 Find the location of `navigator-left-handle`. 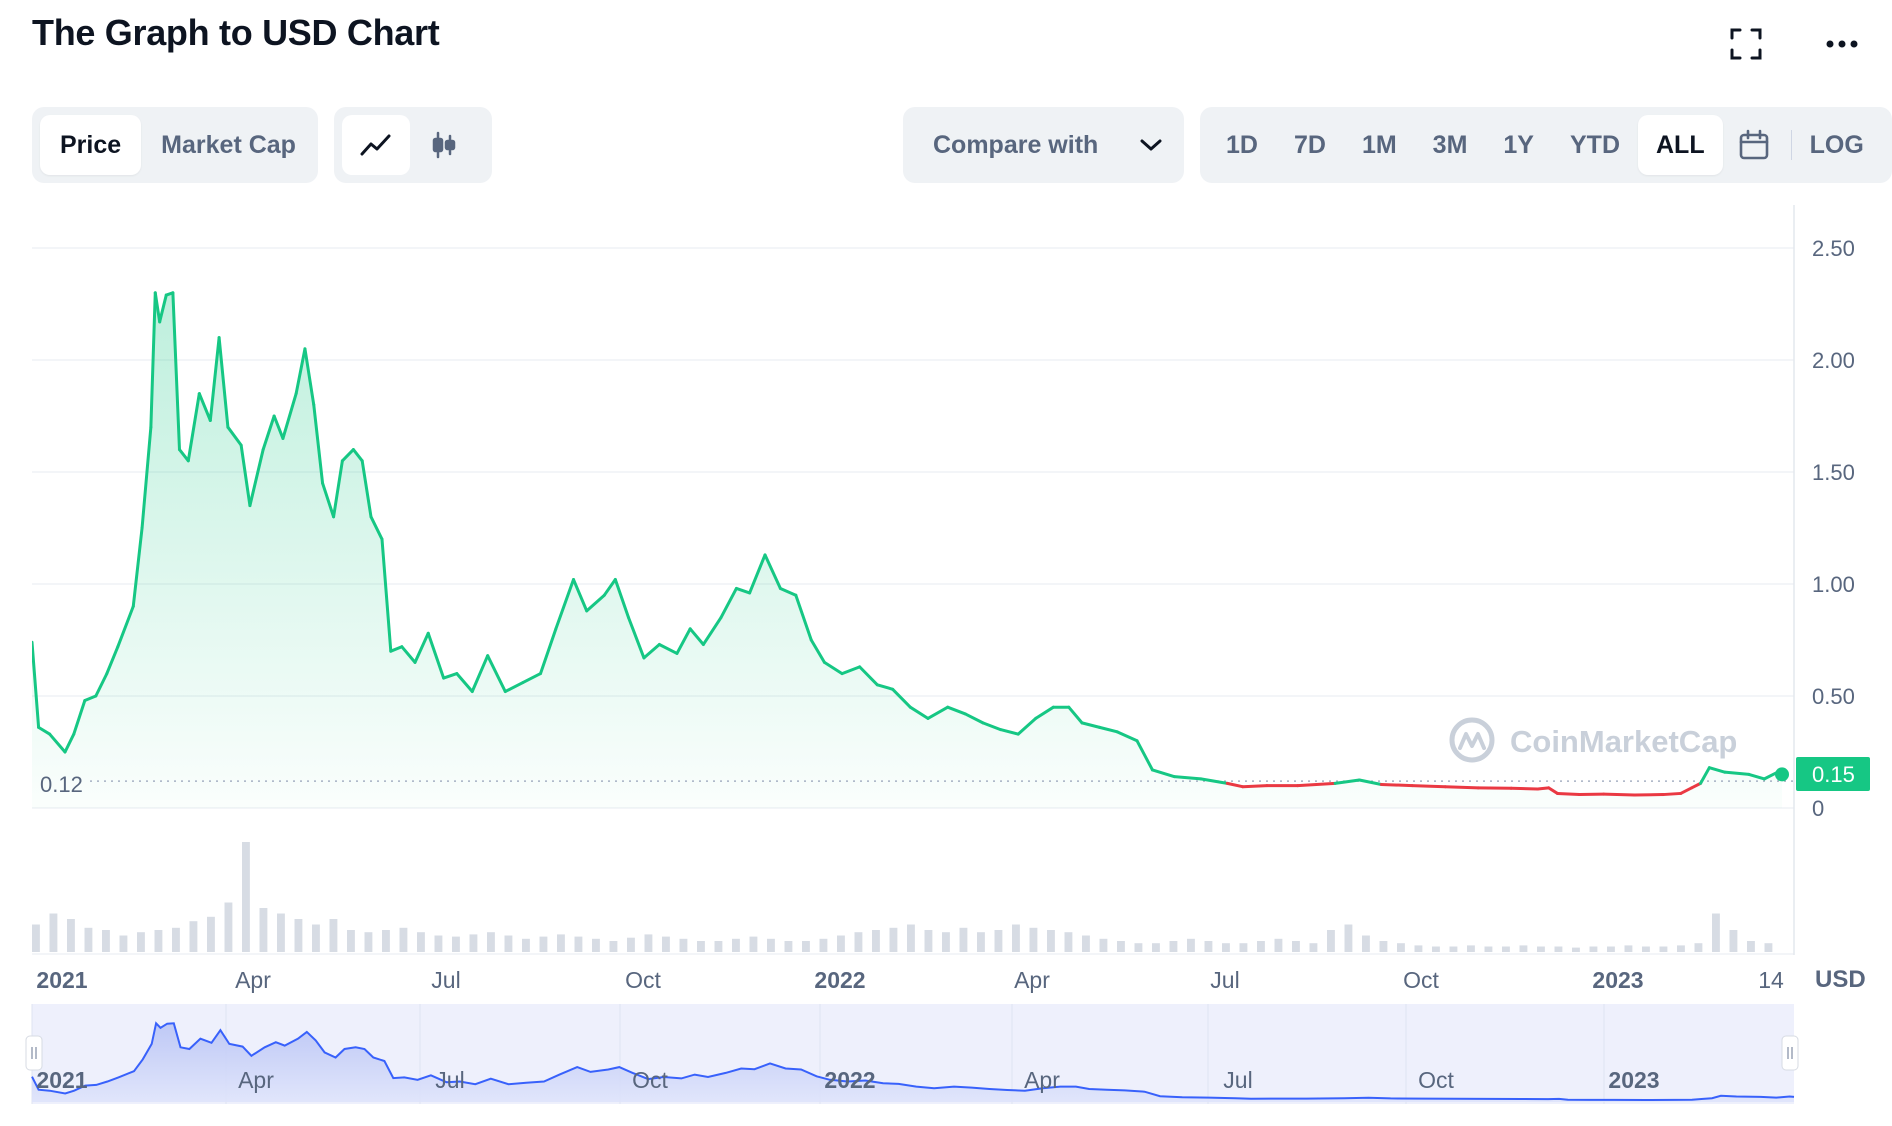

navigator-left-handle is located at coordinates (34, 1053).